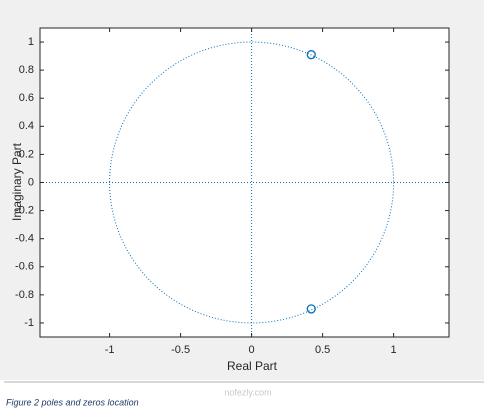 The height and width of the screenshot is (411, 492). What do you see at coordinates (24, 239) in the screenshot?
I see `y-tick-label: -0.4` at bounding box center [24, 239].